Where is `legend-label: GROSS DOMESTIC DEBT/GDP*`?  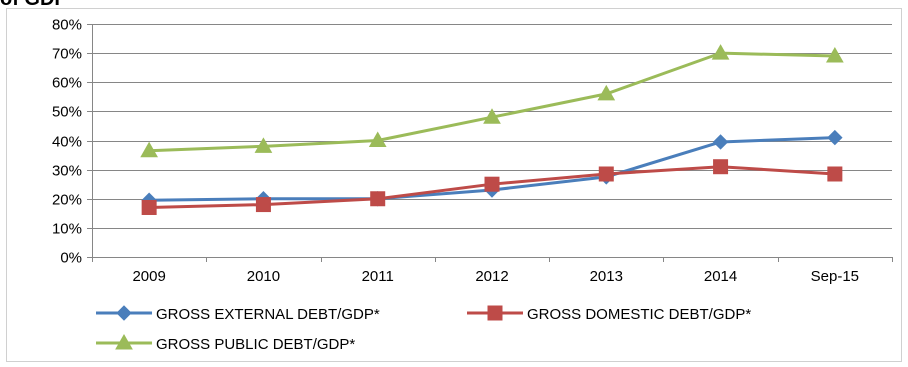 legend-label: GROSS DOMESTIC DEBT/GDP* is located at coordinates (639, 314).